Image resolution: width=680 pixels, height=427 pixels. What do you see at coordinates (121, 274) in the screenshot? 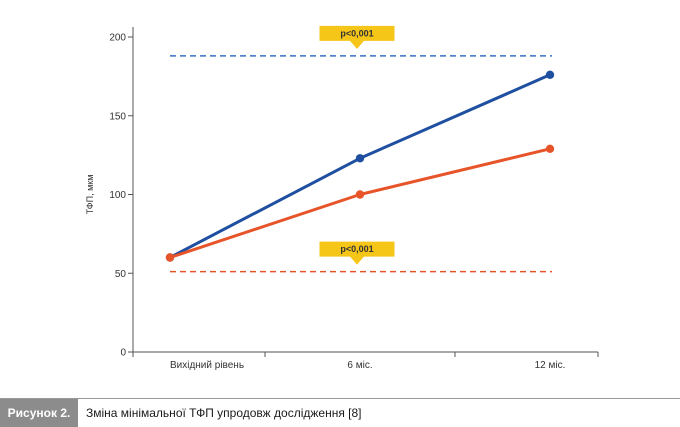
I see `y-tick-label: 50` at bounding box center [121, 274].